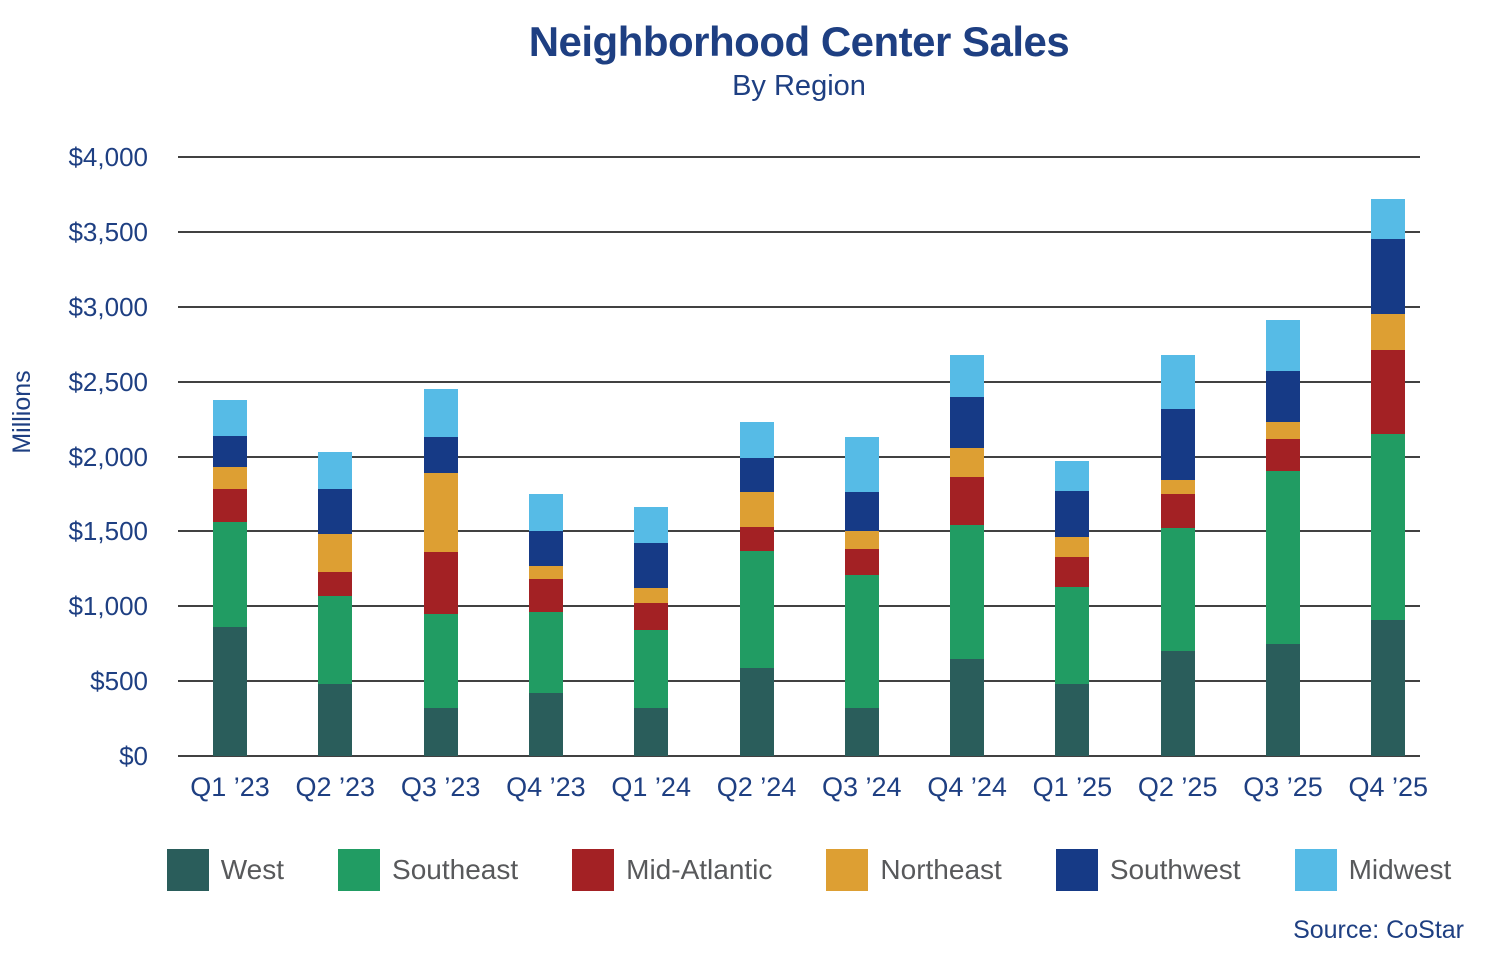 This screenshot has width=1500, height=967. Describe the element at coordinates (1177, 787) in the screenshot. I see `x-tick-label-10: Q2 ’25` at that location.